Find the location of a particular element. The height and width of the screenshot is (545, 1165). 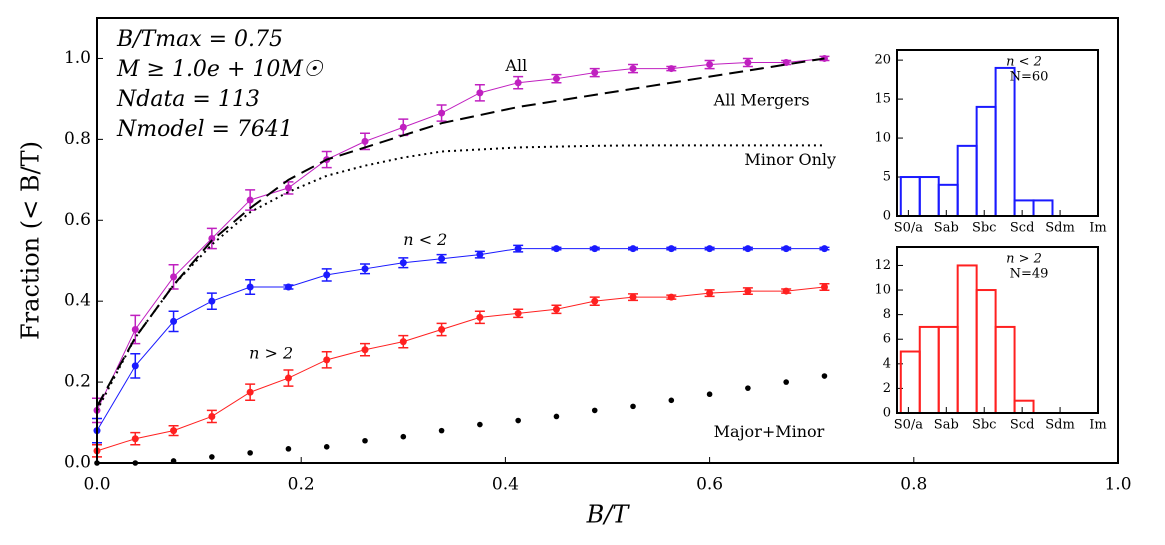

annotation: Nmodel = 7641 is located at coordinates (204, 129).